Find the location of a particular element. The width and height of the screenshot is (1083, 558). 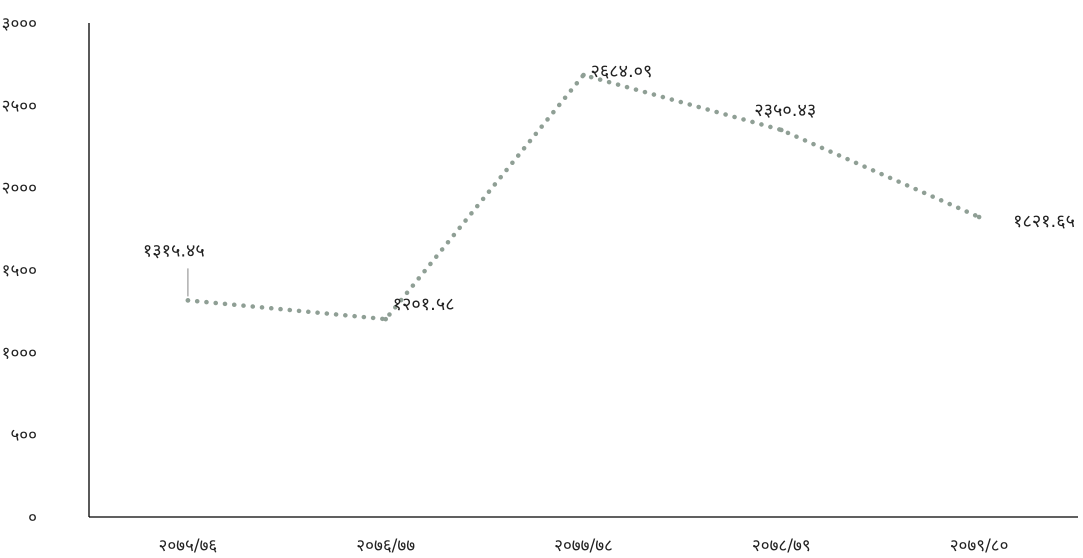

x-tick-label: २०७६/७७ is located at coordinates (385, 546).